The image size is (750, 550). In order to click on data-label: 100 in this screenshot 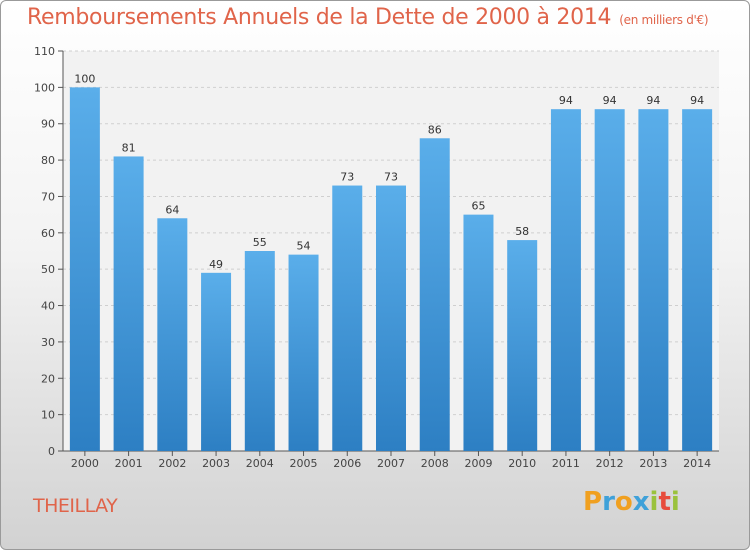, I will do `click(84, 78)`.